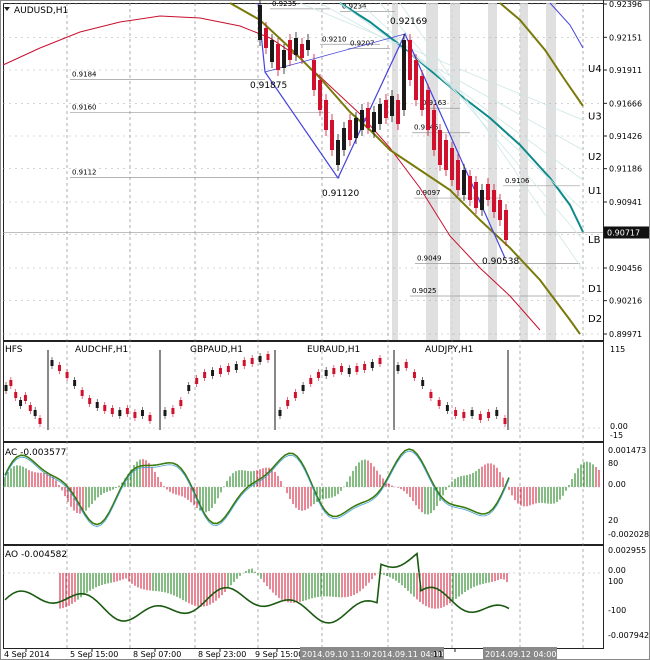 This screenshot has height=660, width=650. Describe the element at coordinates (625, 334) in the screenshot. I see `price-axis-label: 0.89971` at that location.